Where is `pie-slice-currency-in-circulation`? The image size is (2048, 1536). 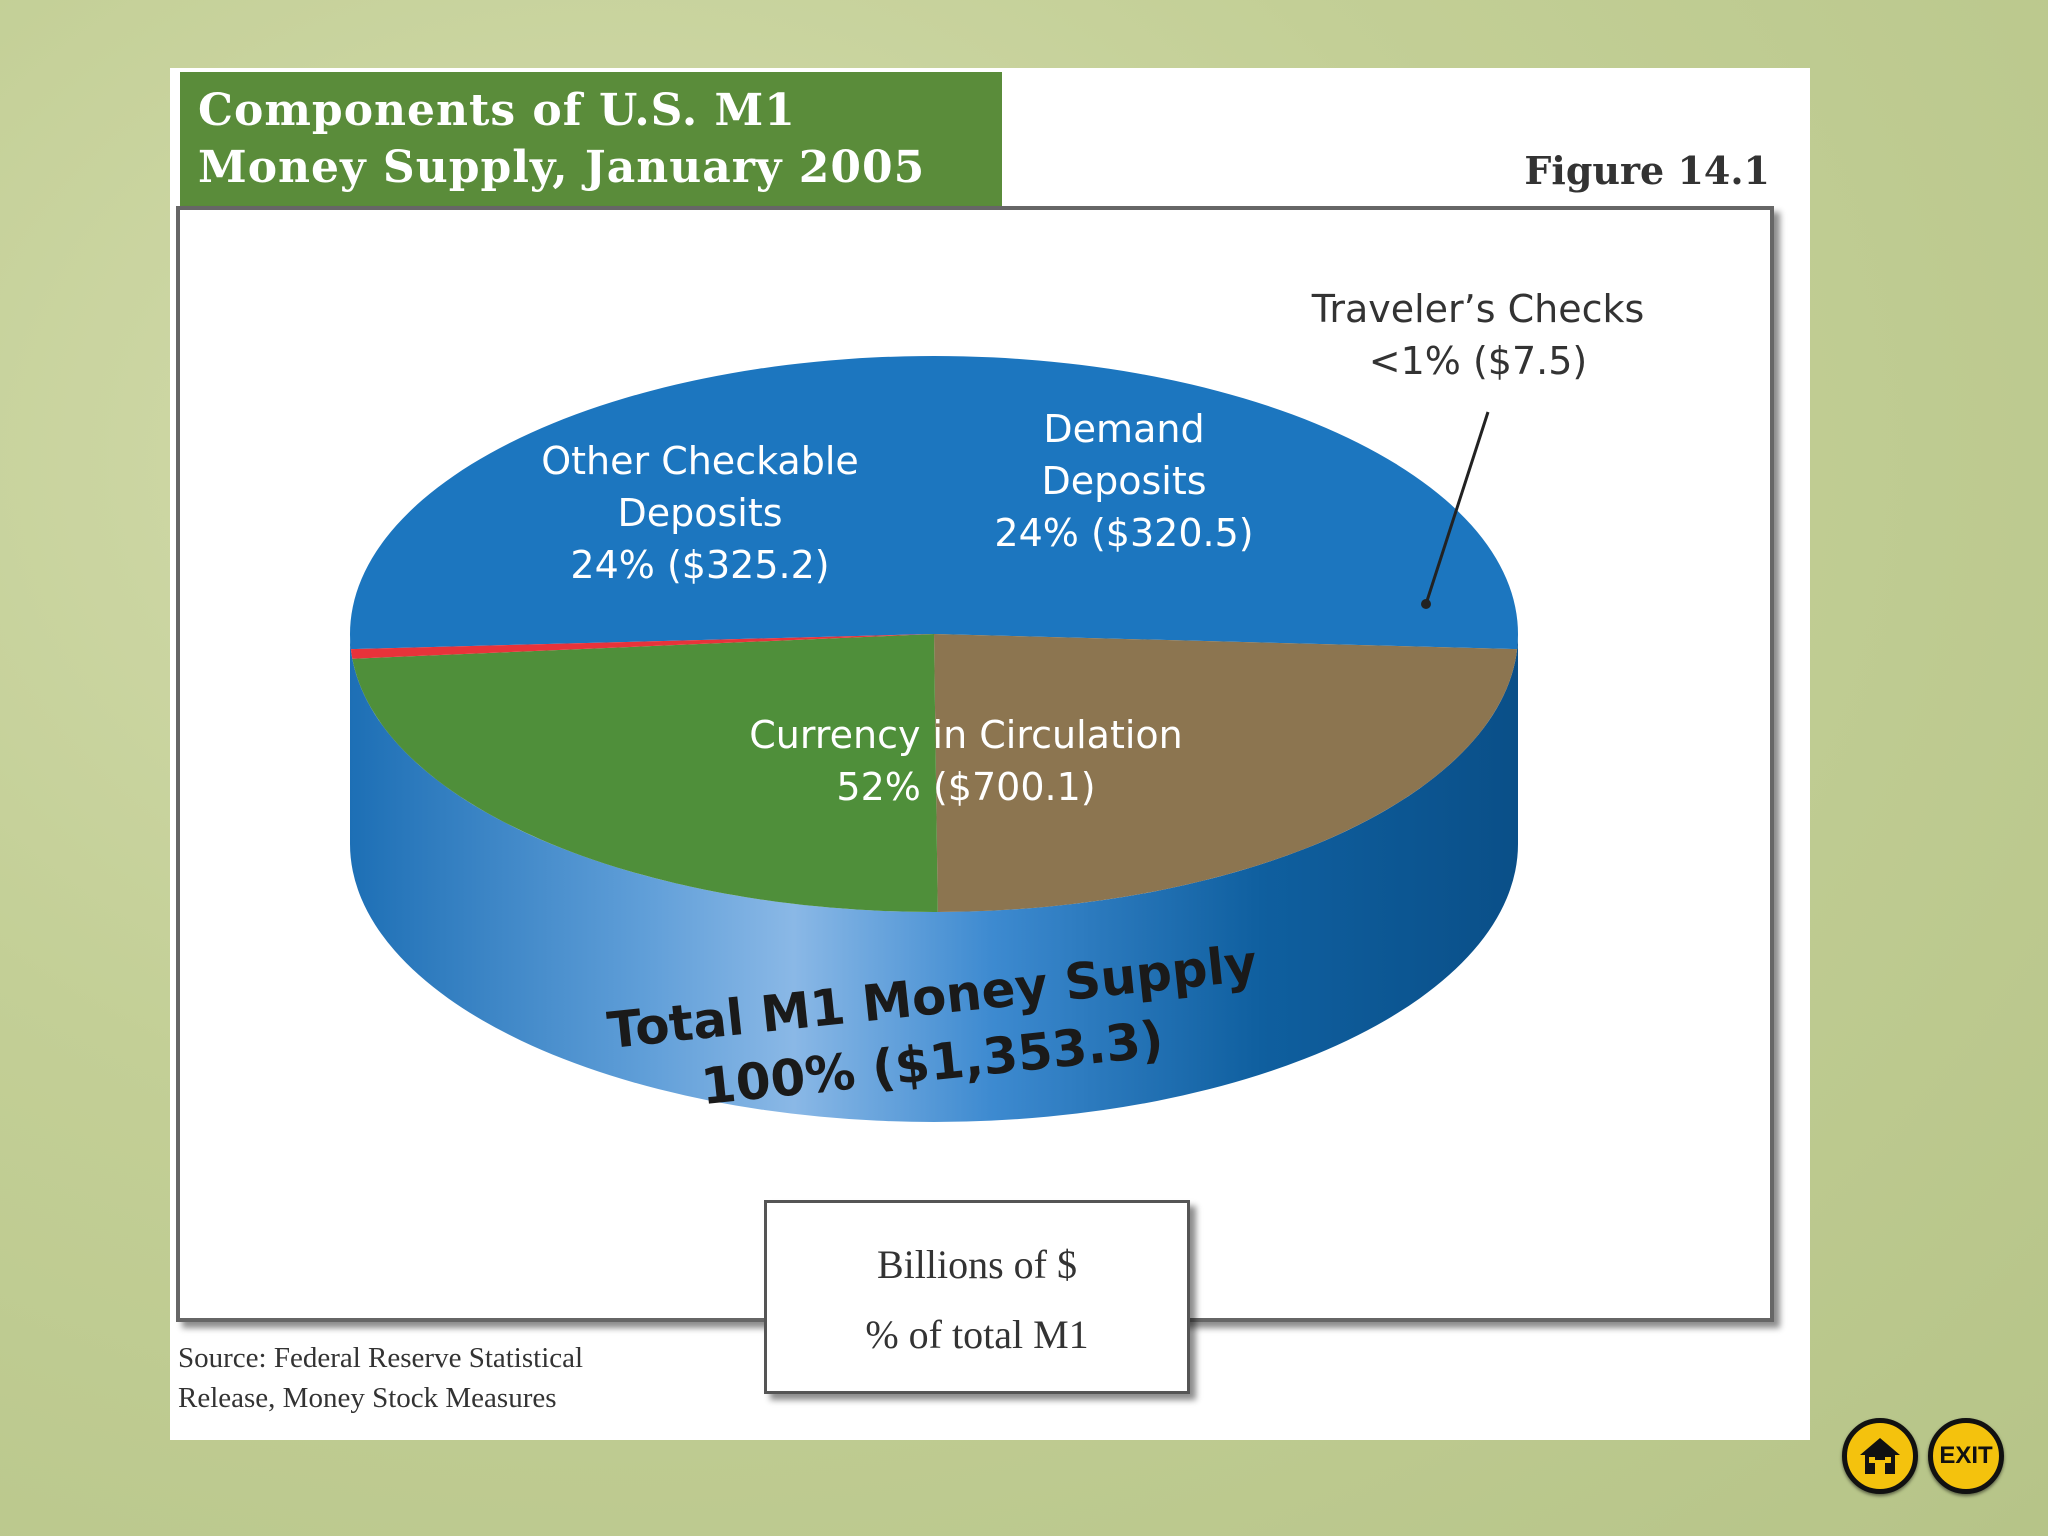
pie-slice-currency-in-circulation is located at coordinates (933, 502).